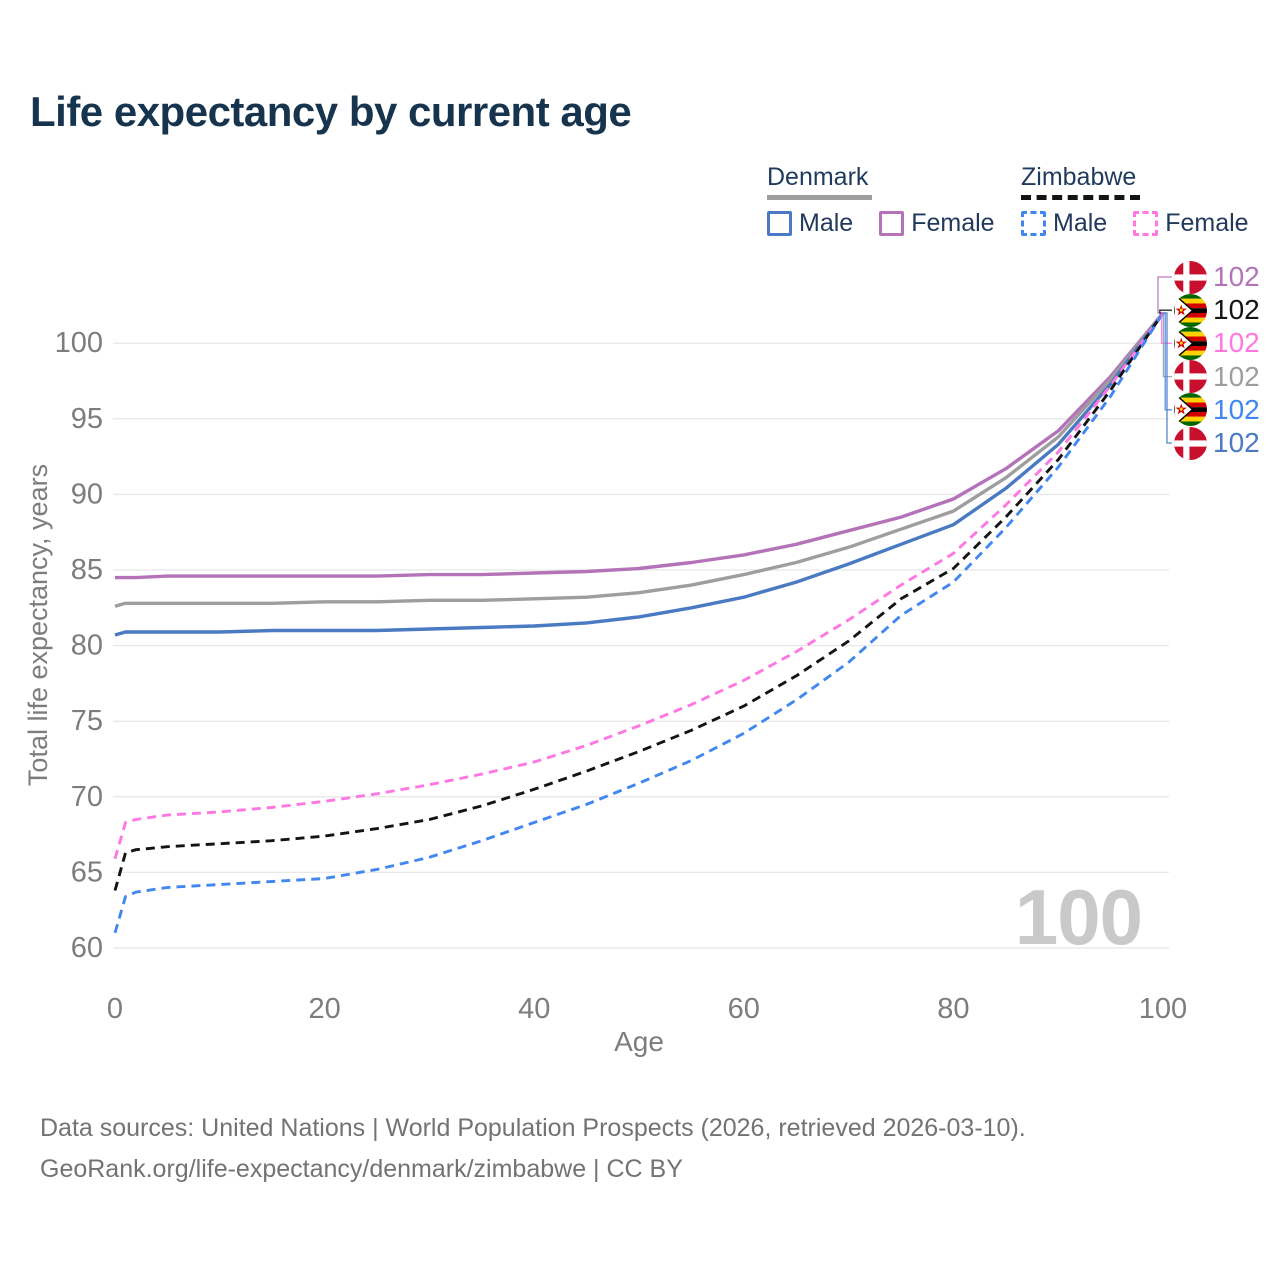 The width and height of the screenshot is (1280, 1280). Describe the element at coordinates (87, 419) in the screenshot. I see `y-tick-label: 95` at that location.